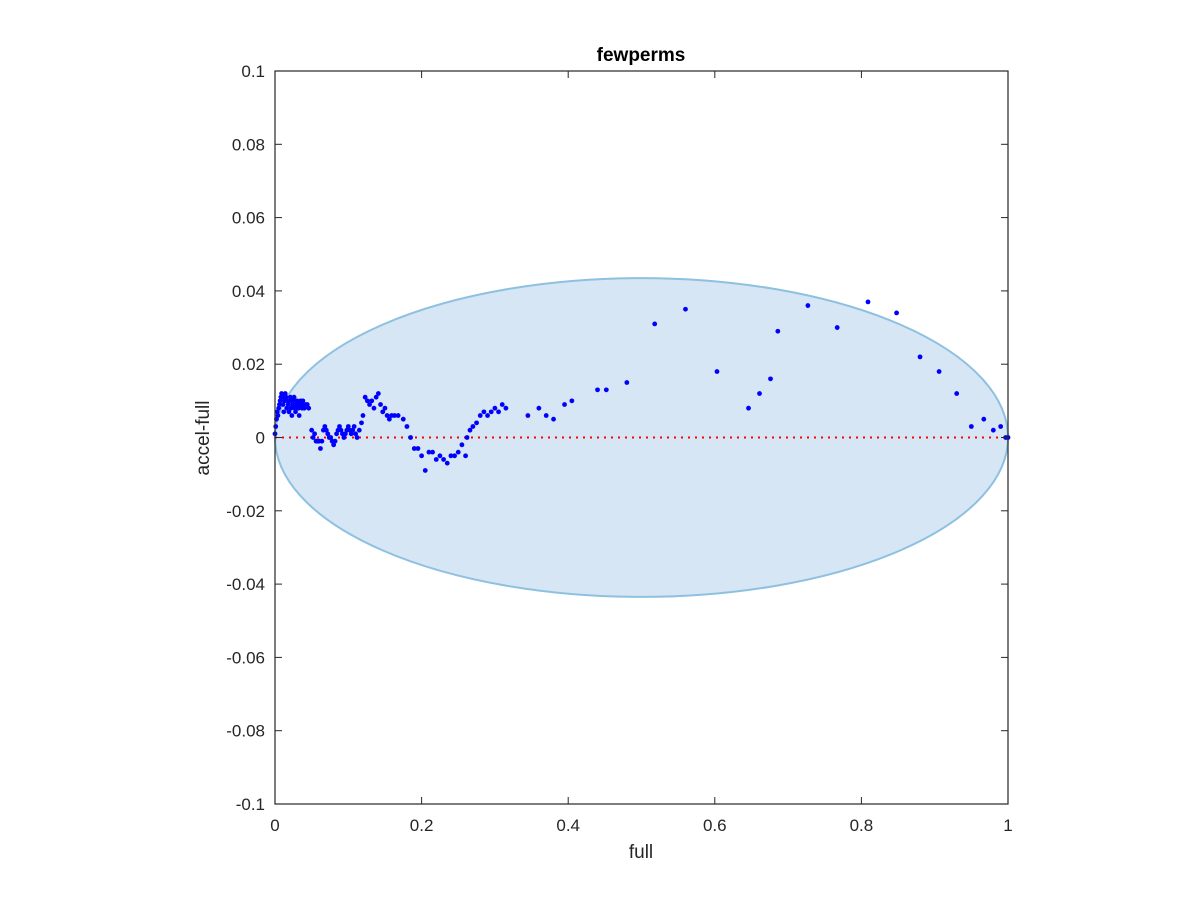 This screenshot has width=1200, height=905. I want to click on y-tick-label: -0.02, so click(245, 511).